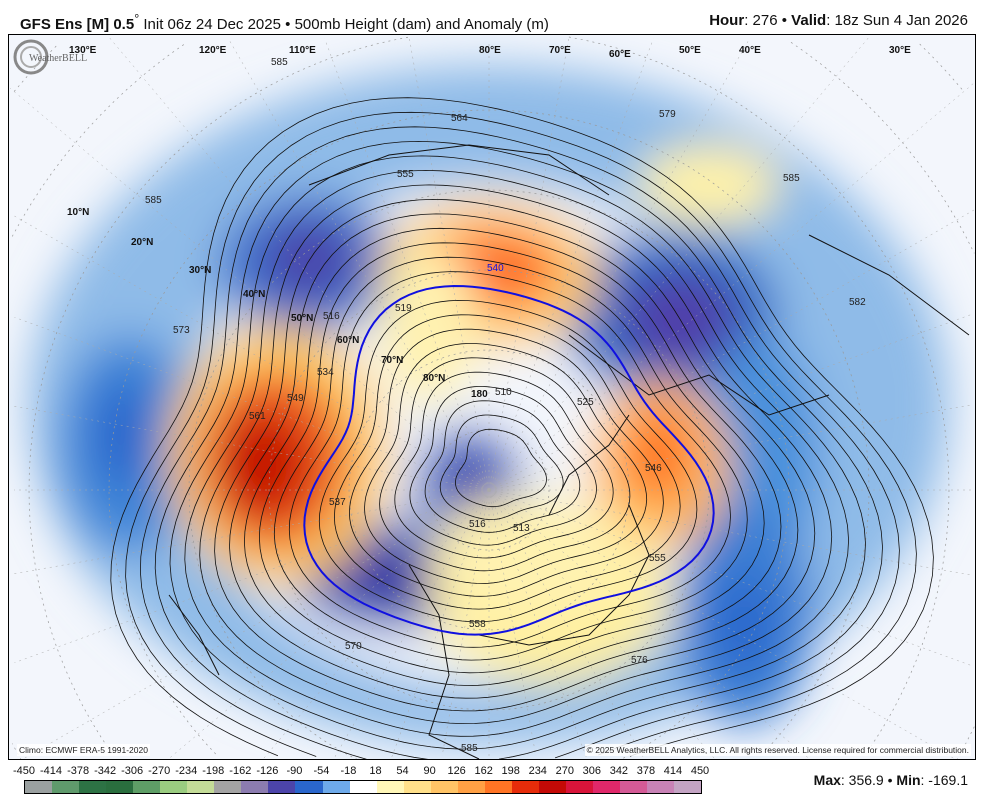 Image resolution: width=984 pixels, height=808 pixels. What do you see at coordinates (620, 54) in the screenshot?
I see `longitude-label: 60°E` at bounding box center [620, 54].